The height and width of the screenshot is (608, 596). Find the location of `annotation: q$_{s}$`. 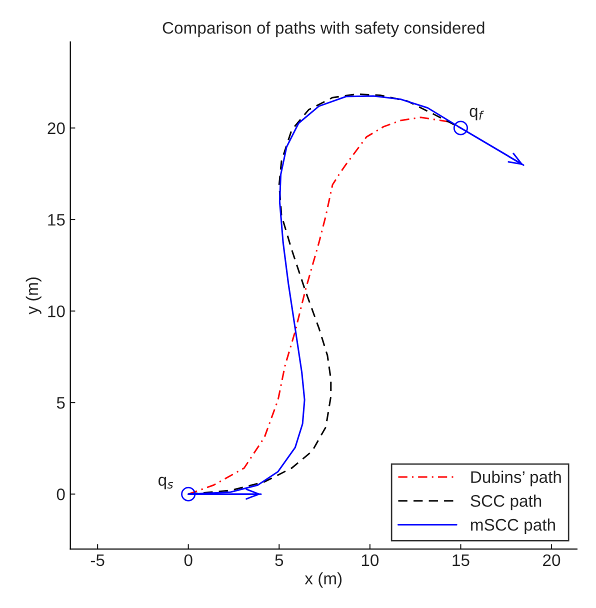

annotation: q$_{s}$ is located at coordinates (166, 483).